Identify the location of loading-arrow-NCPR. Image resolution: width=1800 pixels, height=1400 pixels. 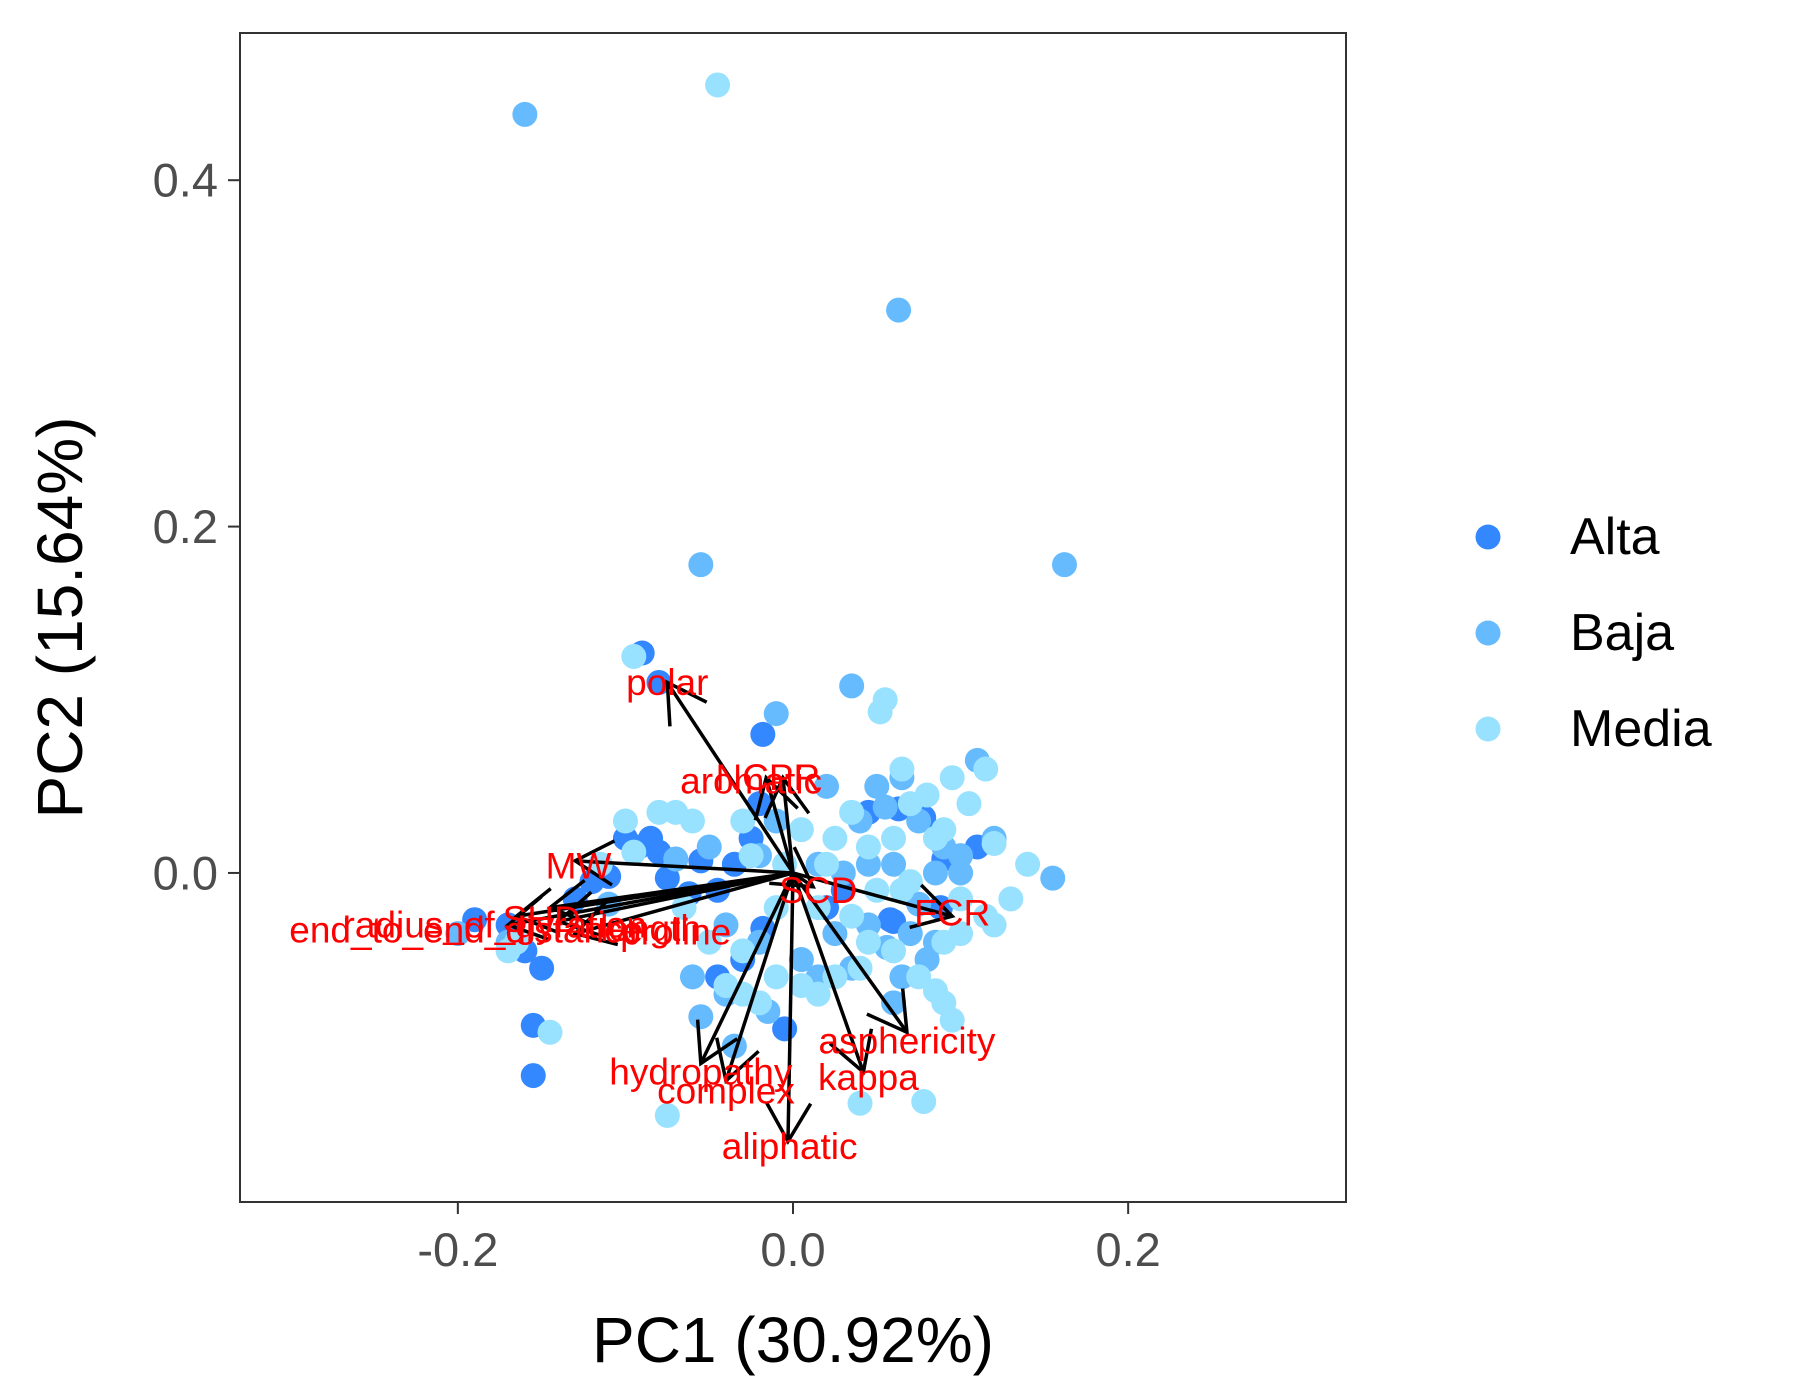
(787, 824).